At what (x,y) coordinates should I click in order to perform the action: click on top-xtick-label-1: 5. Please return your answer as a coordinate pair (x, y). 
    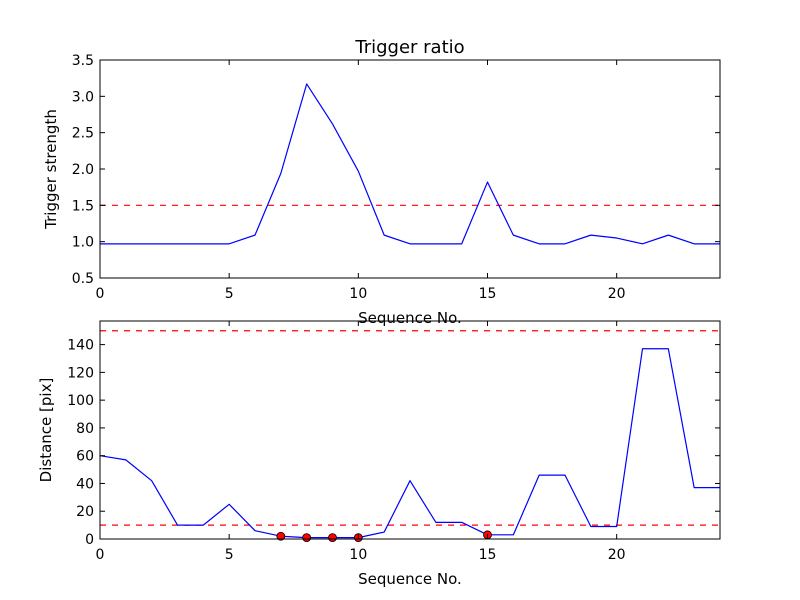
    Looking at the image, I should click on (229, 294).